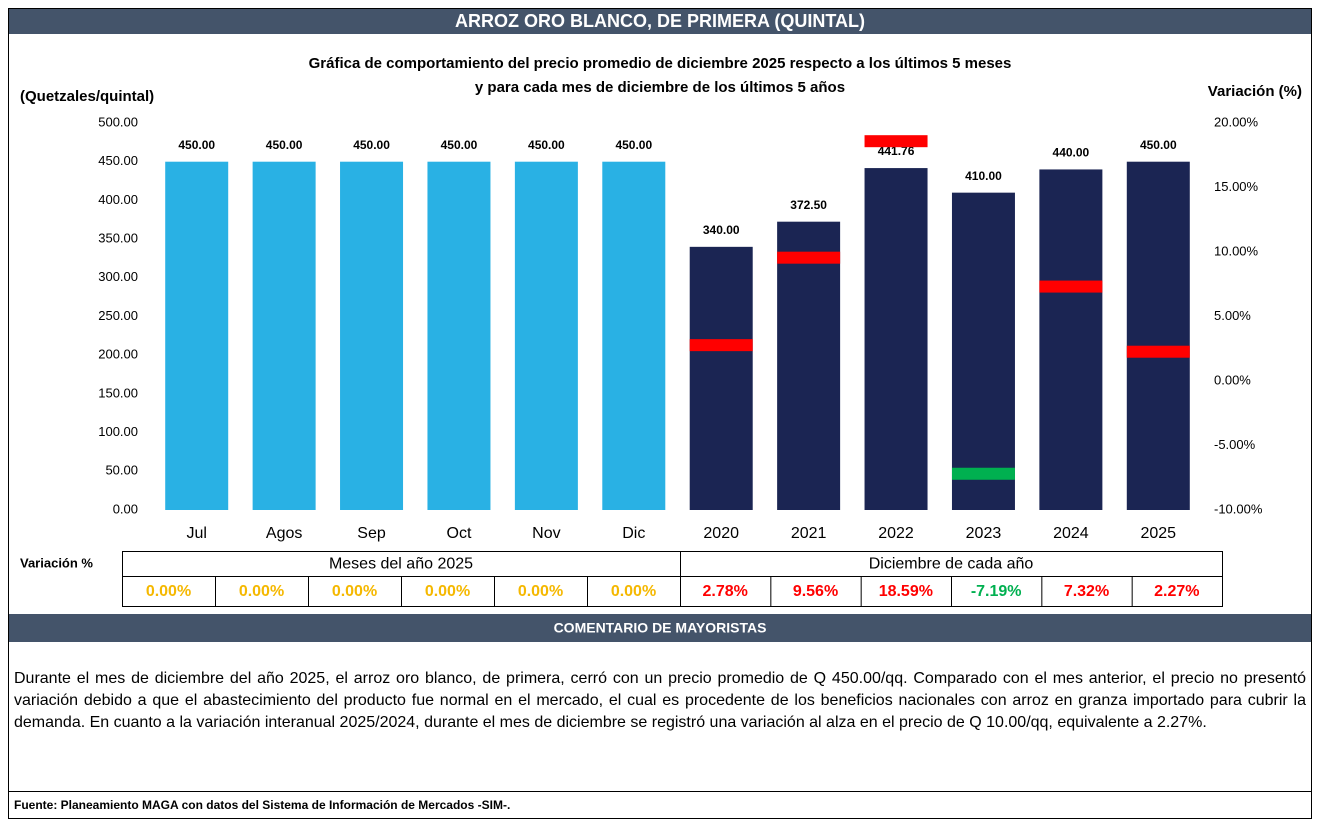 The width and height of the screenshot is (1317, 820). I want to click on y2-tick-label: 10.00%, so click(1236, 250).